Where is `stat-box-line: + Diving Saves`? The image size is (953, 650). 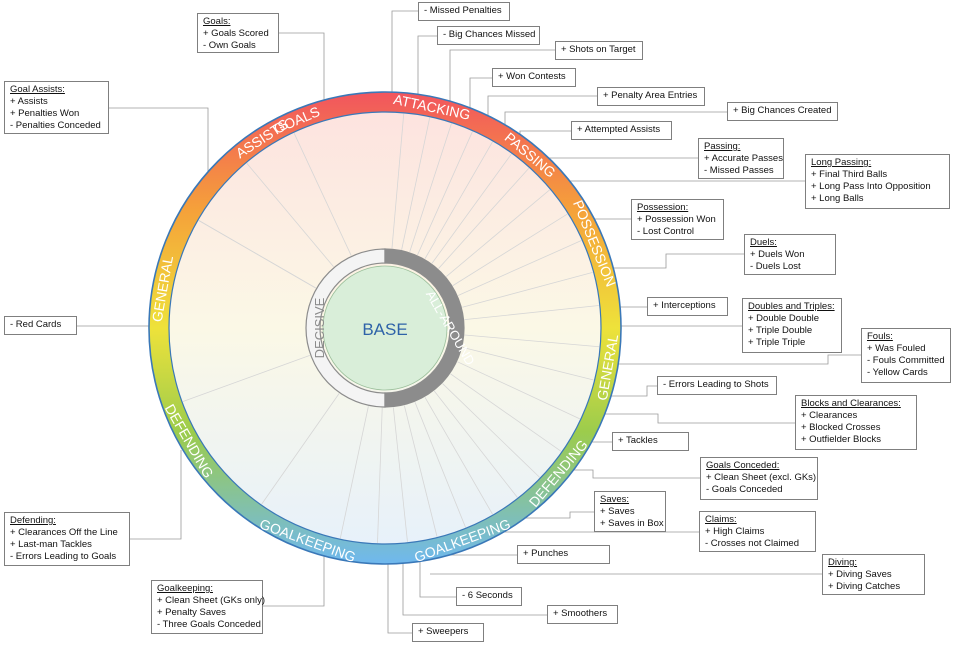
stat-box-line: + Diving Saves is located at coordinates (860, 574).